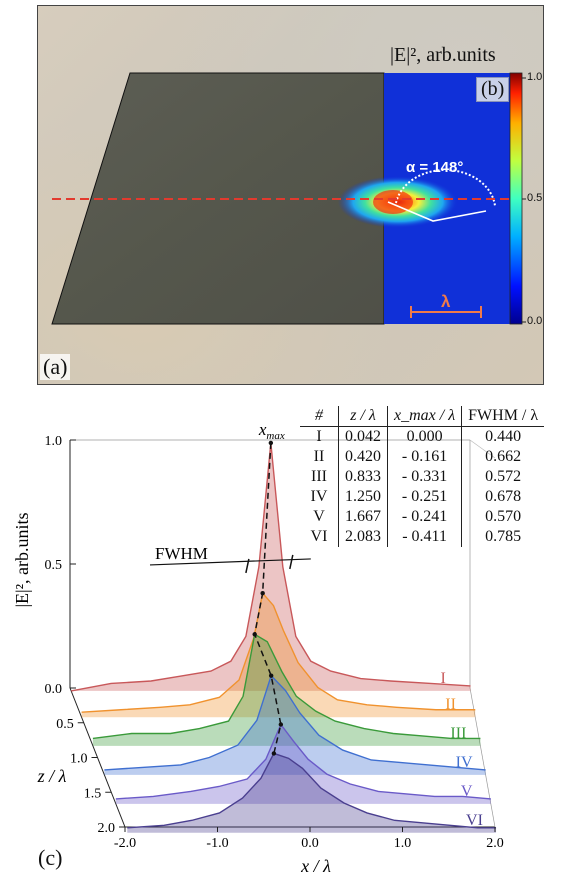 This screenshot has height=879, width=581. Describe the element at coordinates (363, 497) in the screenshot. I see `table-cell: 1.250` at that location.